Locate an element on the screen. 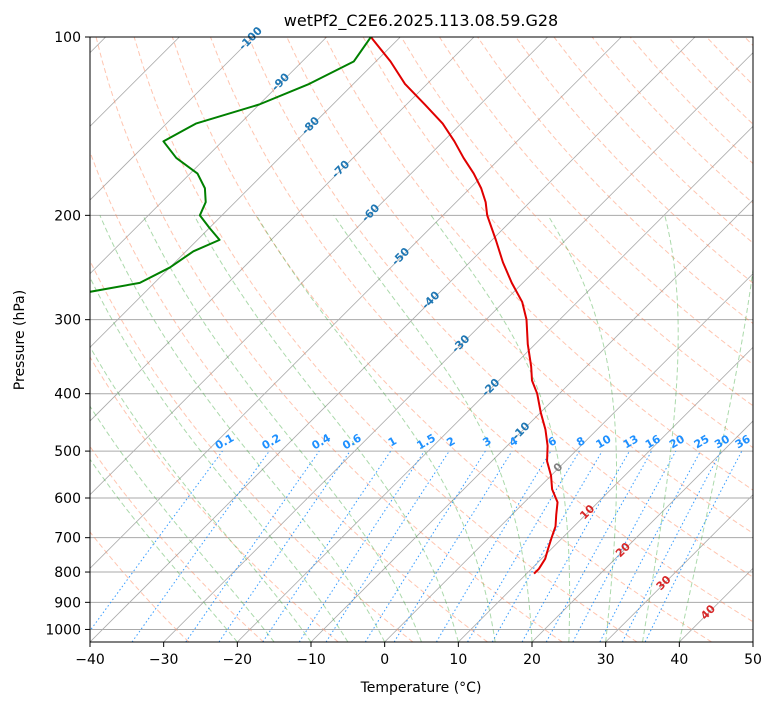 The height and width of the screenshot is (708, 775). x-tick-label: 30 is located at coordinates (606, 660).